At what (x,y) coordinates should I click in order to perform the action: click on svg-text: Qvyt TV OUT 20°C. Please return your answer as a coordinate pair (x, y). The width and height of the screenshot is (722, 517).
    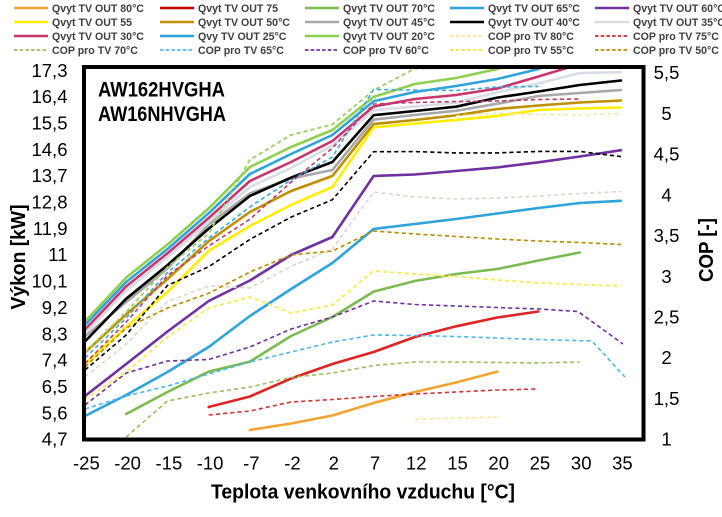
    Looking at the image, I should click on (389, 37).